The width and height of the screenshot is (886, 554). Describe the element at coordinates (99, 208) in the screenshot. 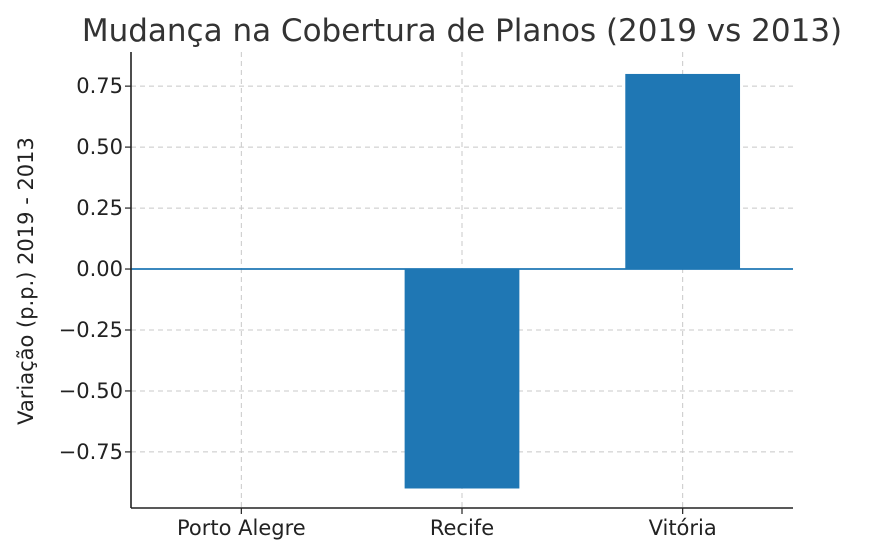

I see `y-tick-label: 0.25` at that location.